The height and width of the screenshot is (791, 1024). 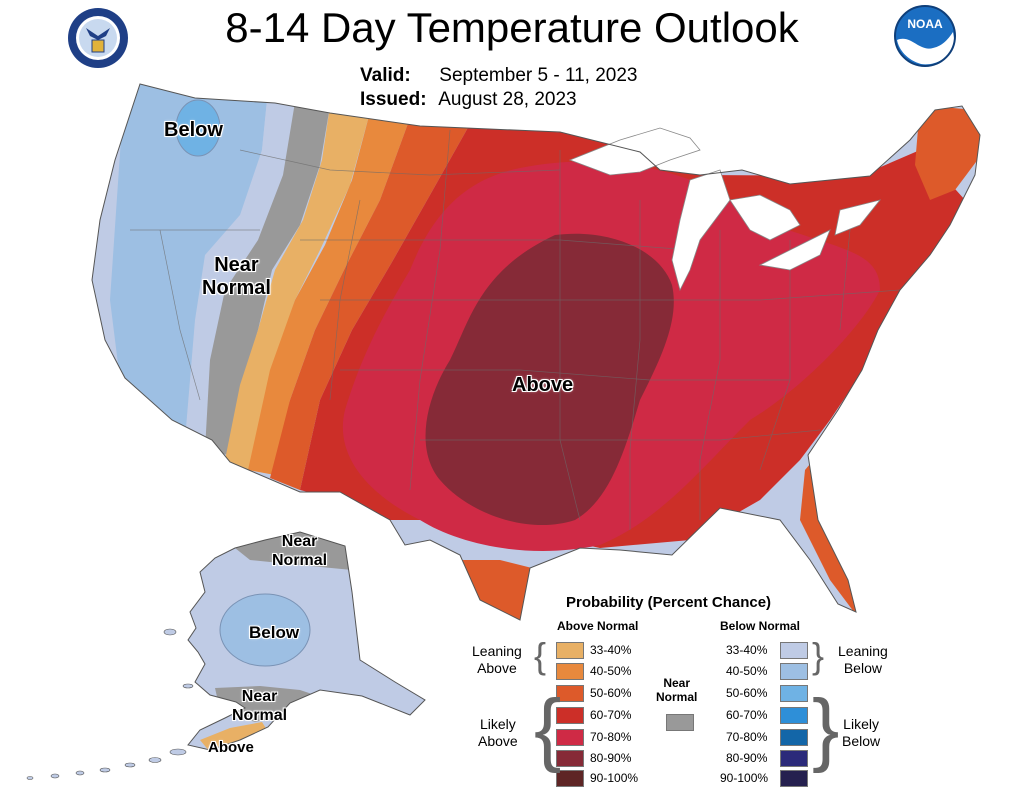 I want to click on legend-likely-above-line1: Likely, so click(x=497, y=724).